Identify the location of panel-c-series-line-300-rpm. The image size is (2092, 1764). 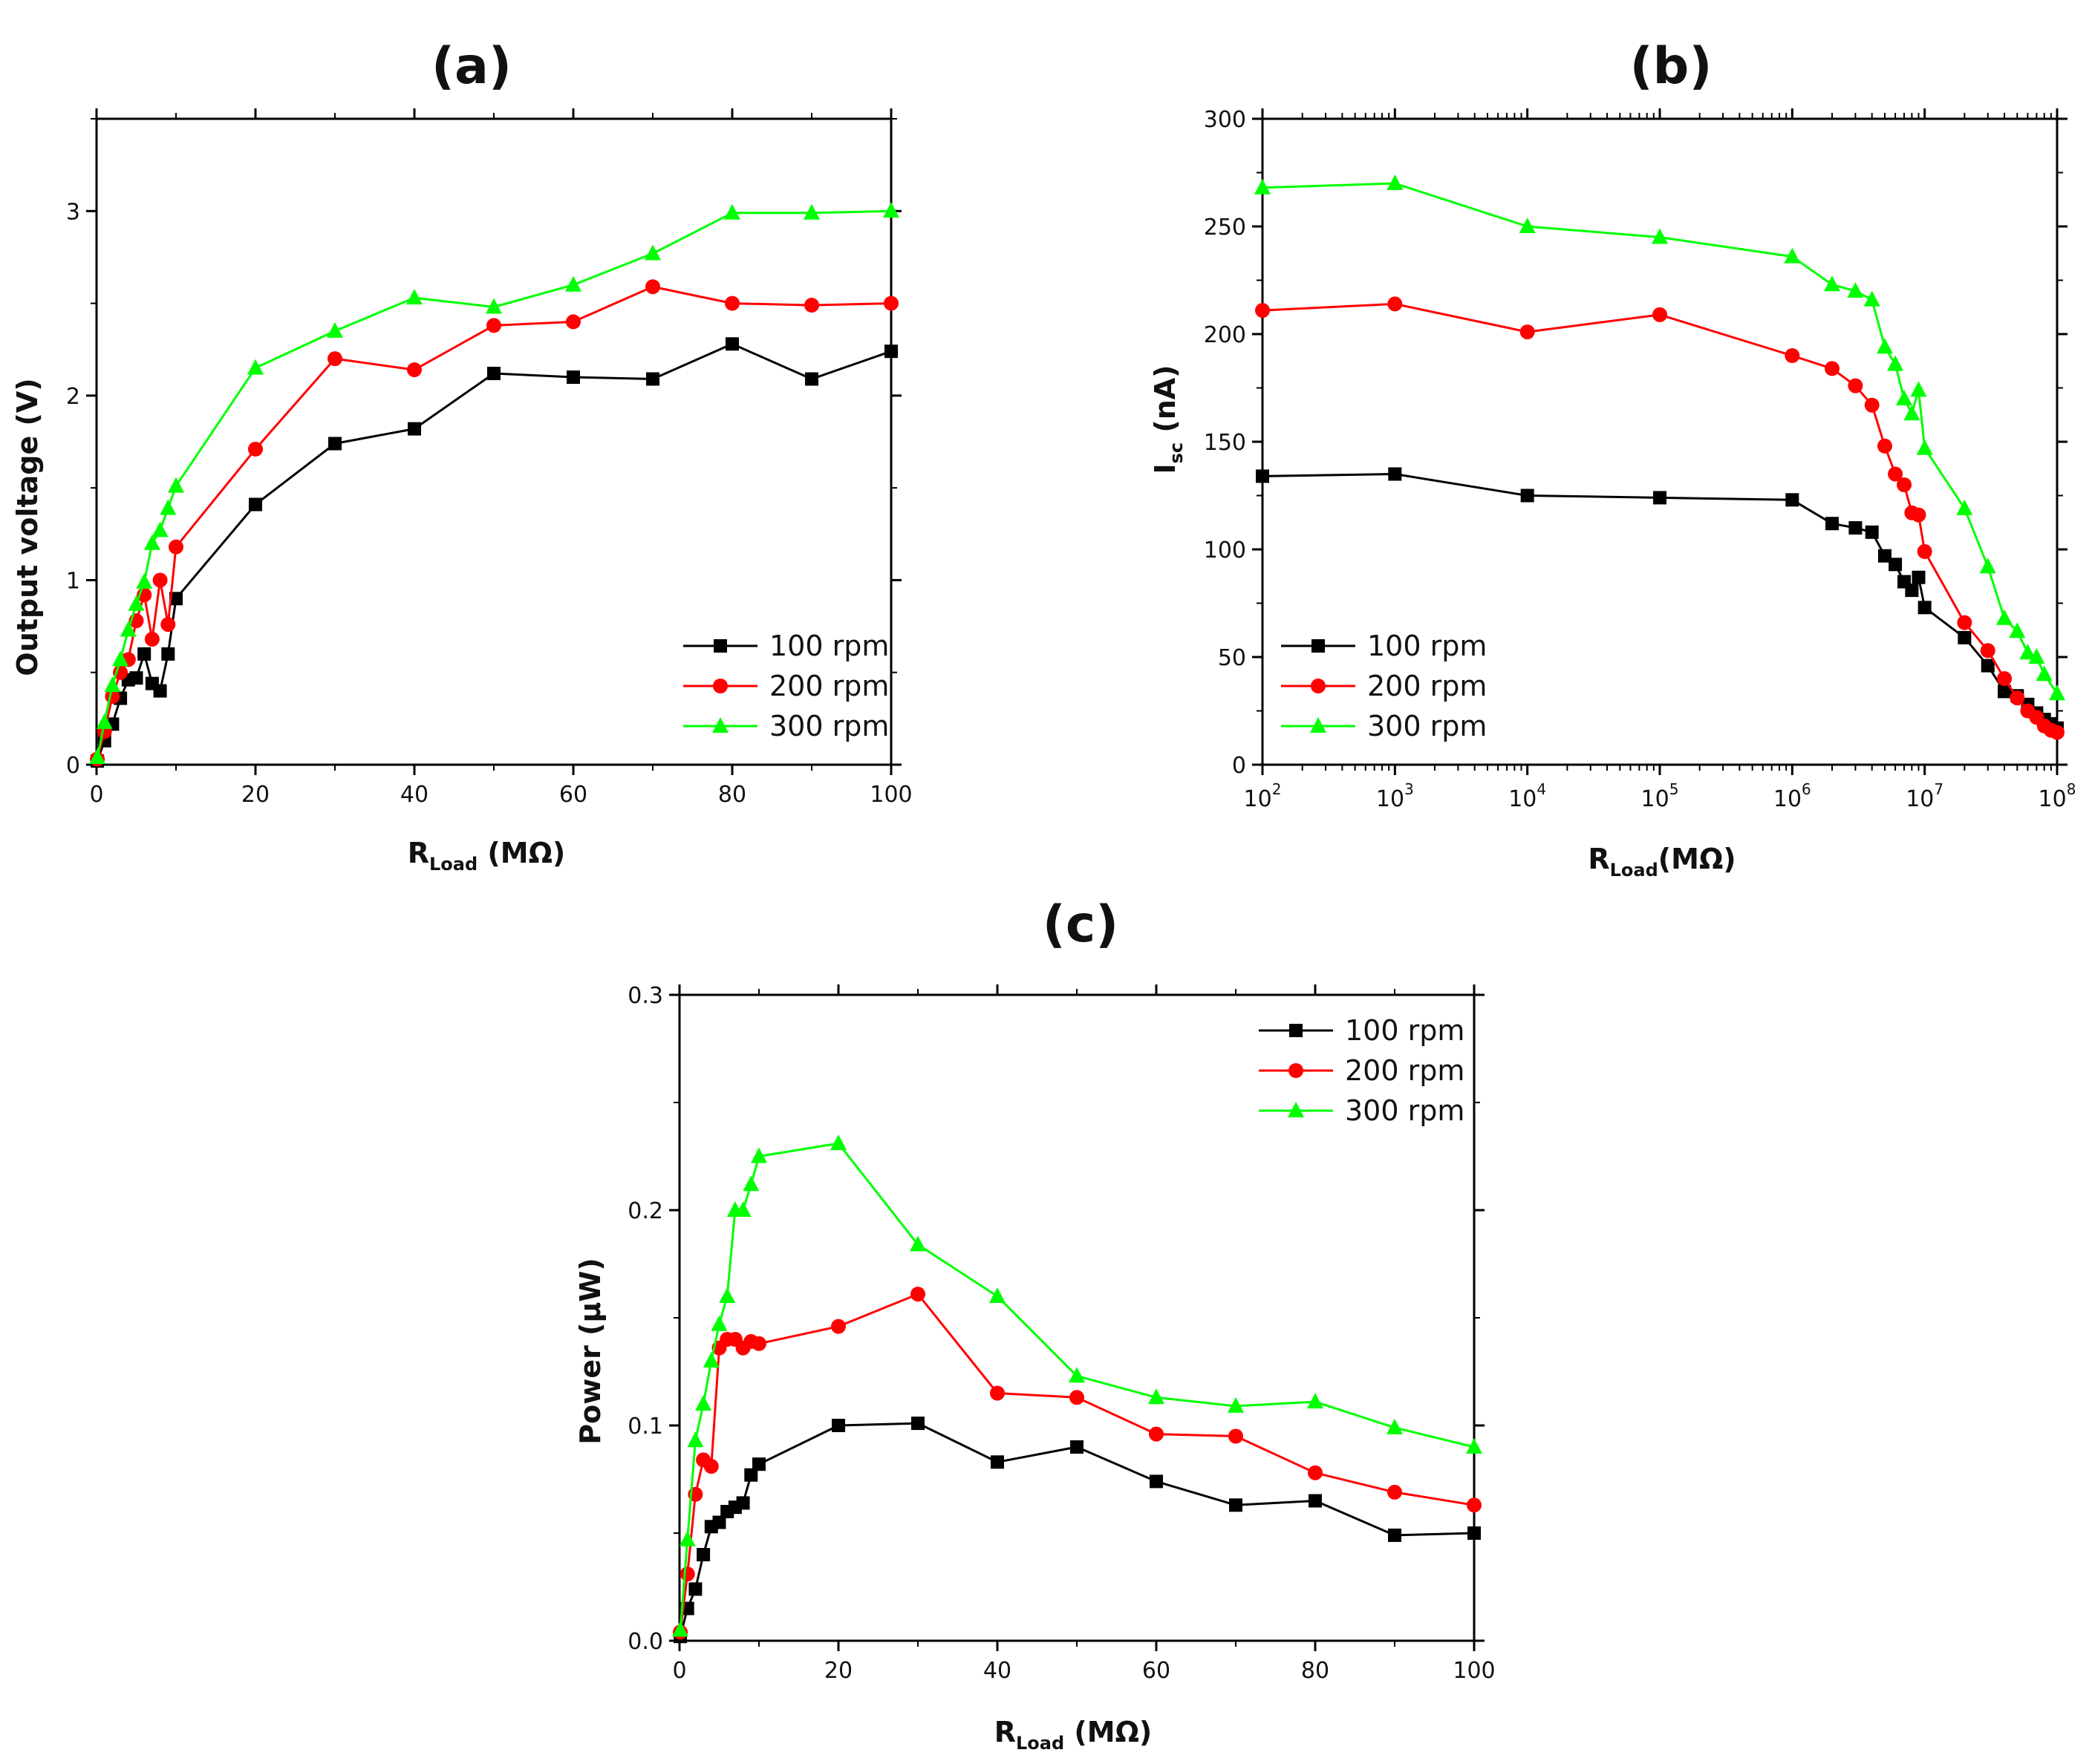
(1077, 1386).